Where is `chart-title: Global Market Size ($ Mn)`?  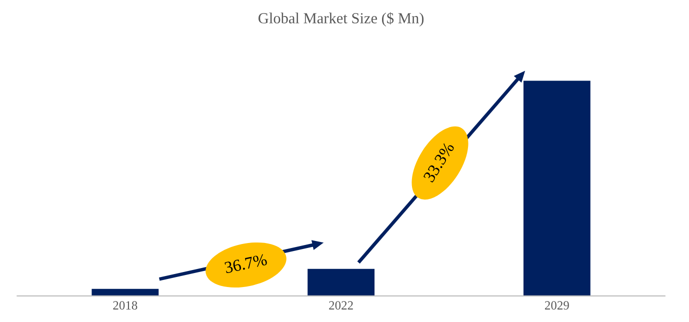 chart-title: Global Market Size ($ Mn) is located at coordinates (341, 19).